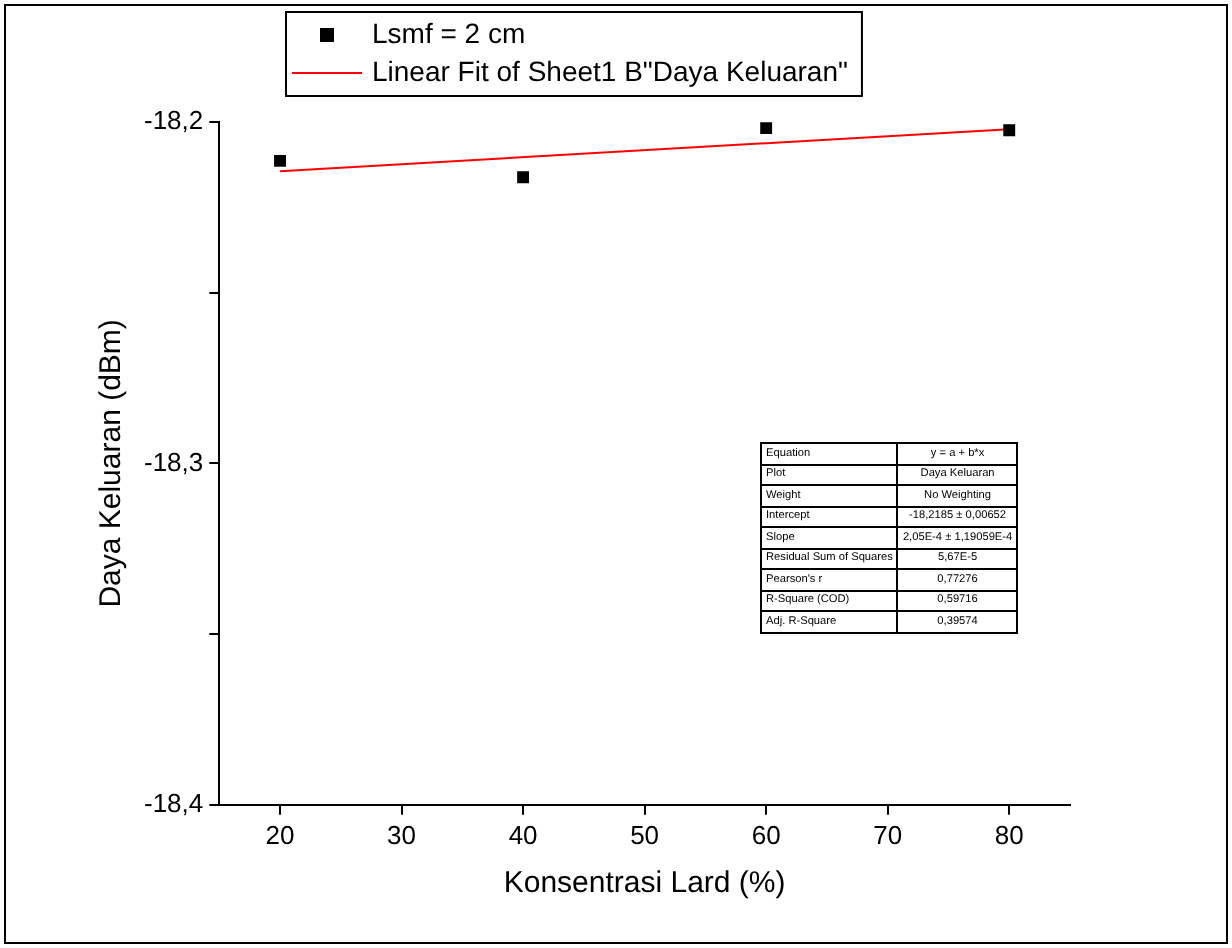 The height and width of the screenshot is (948, 1232). What do you see at coordinates (111, 463) in the screenshot?
I see `y-axis-title: Daya Keluaran (dBm)` at bounding box center [111, 463].